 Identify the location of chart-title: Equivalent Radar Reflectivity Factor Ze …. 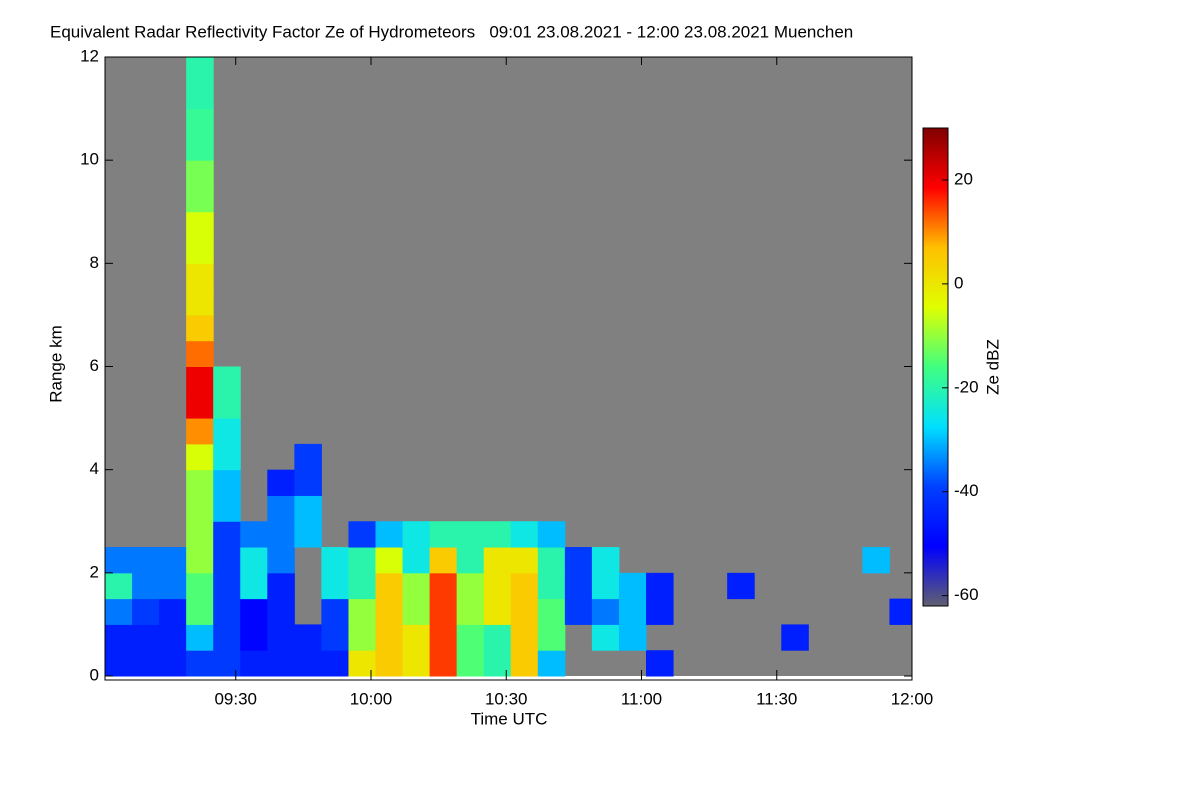
(451, 31).